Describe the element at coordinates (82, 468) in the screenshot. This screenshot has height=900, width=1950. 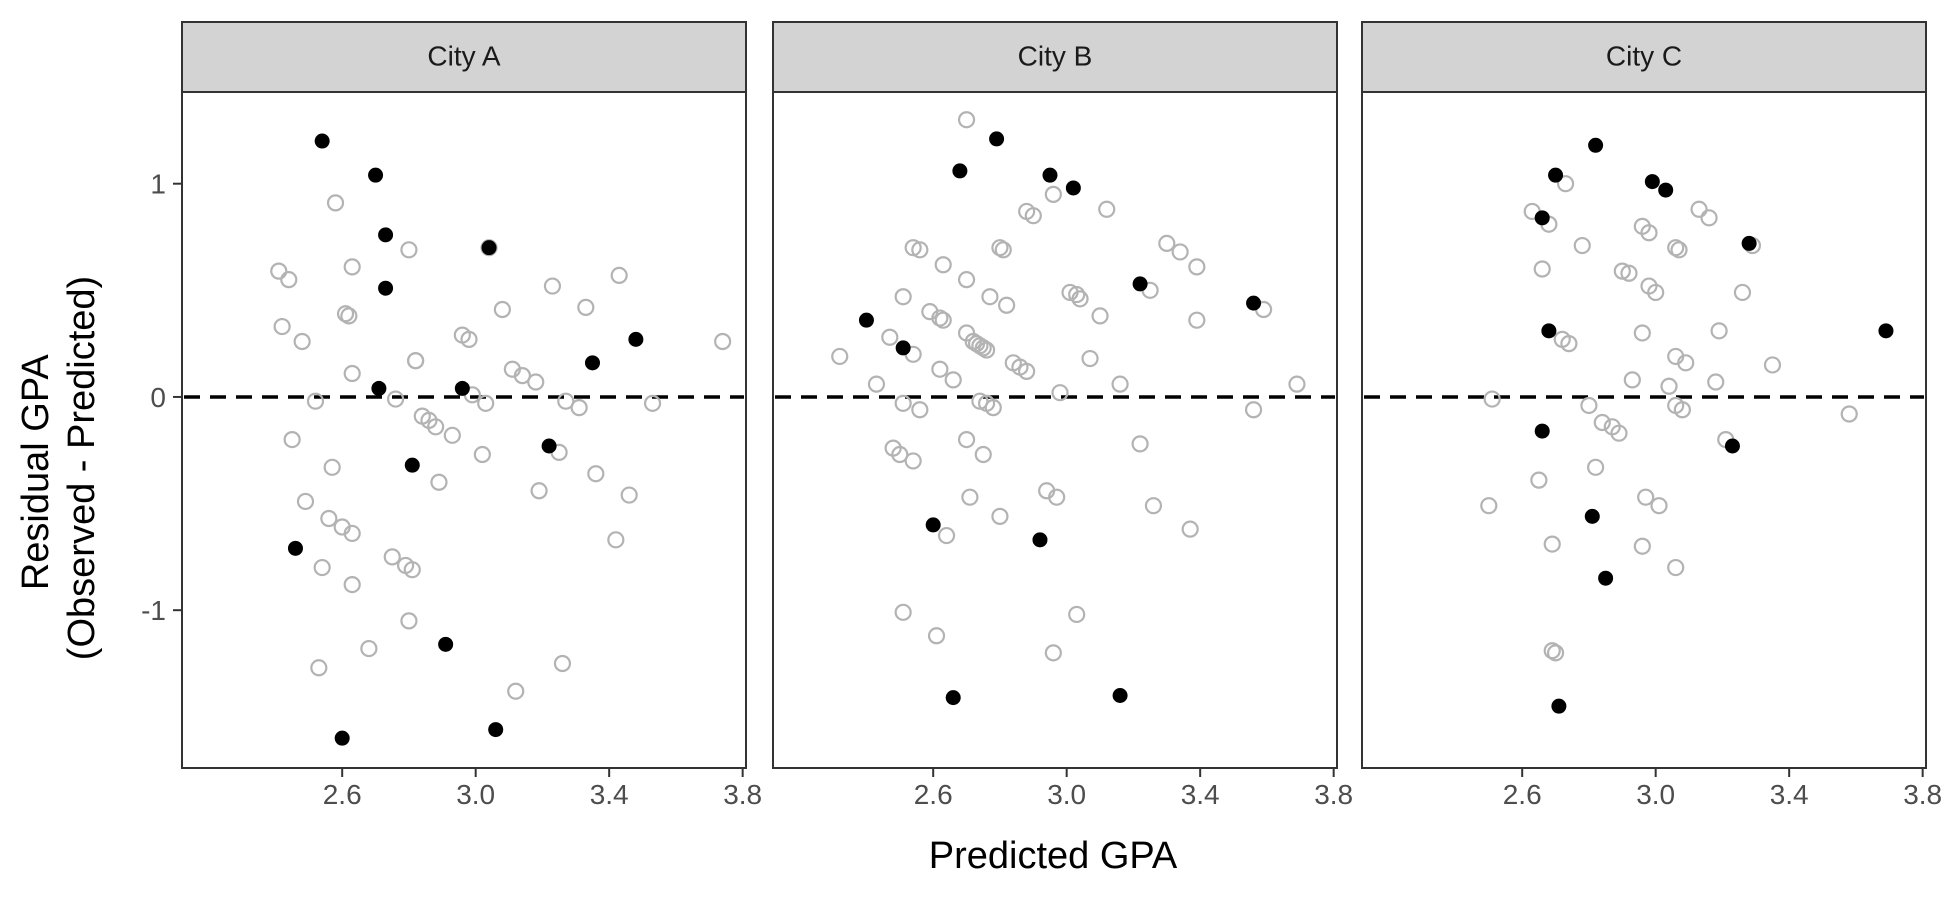
I see `y-axis-title-line-2: (Observed - Predicted)` at that location.